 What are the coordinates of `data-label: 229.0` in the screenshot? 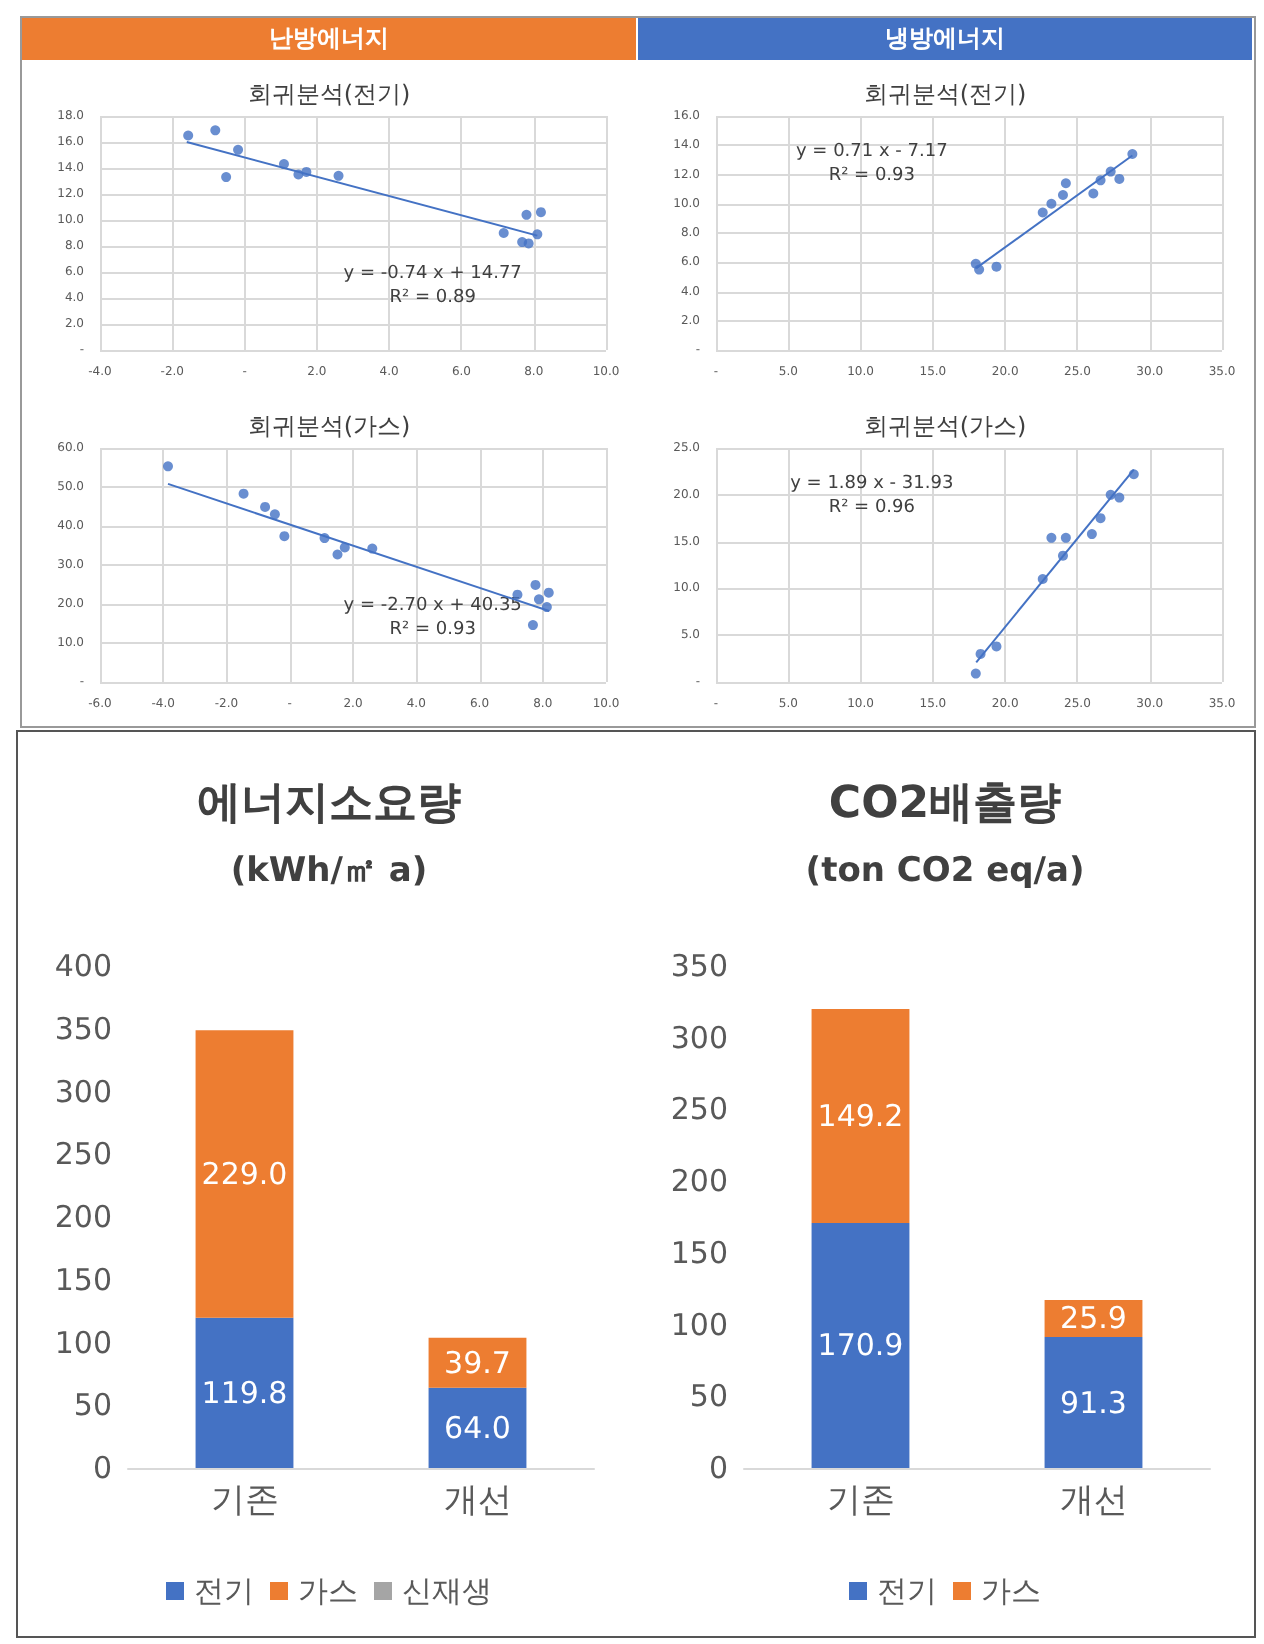 It's located at (244, 1173).